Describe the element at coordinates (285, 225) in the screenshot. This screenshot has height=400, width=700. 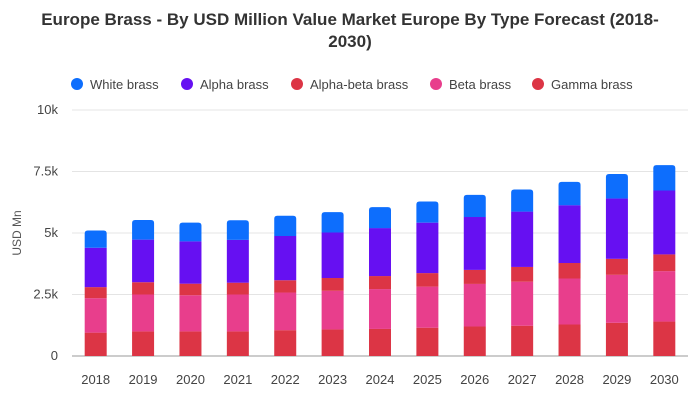
I see `bar-white-brass-2022` at that location.